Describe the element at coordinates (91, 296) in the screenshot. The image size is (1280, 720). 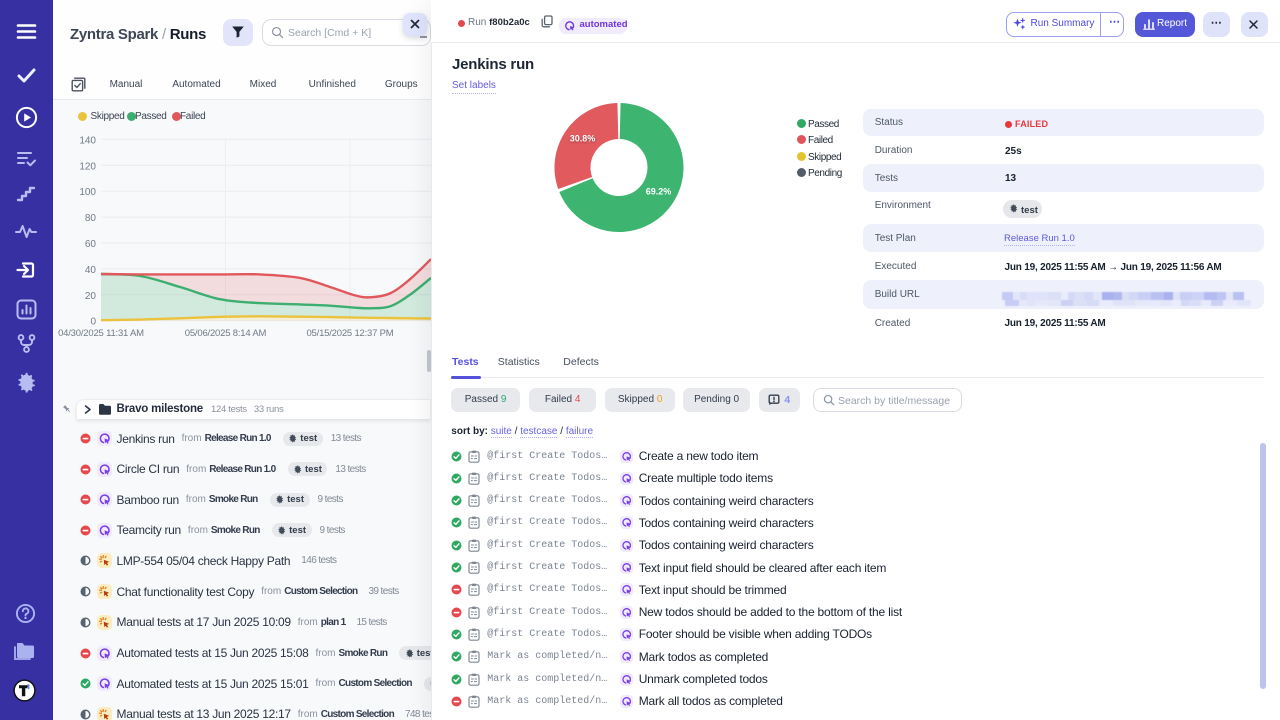
I see `svg-text: 20` at that location.